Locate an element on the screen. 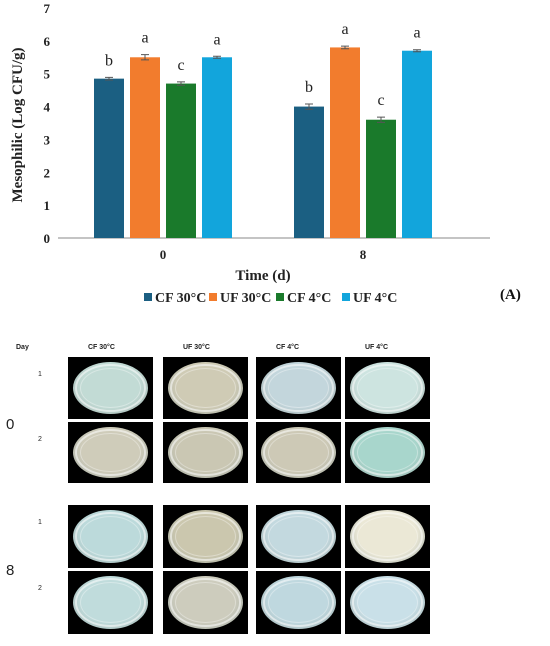  legend-label: UF 30°C is located at coordinates (245, 298).